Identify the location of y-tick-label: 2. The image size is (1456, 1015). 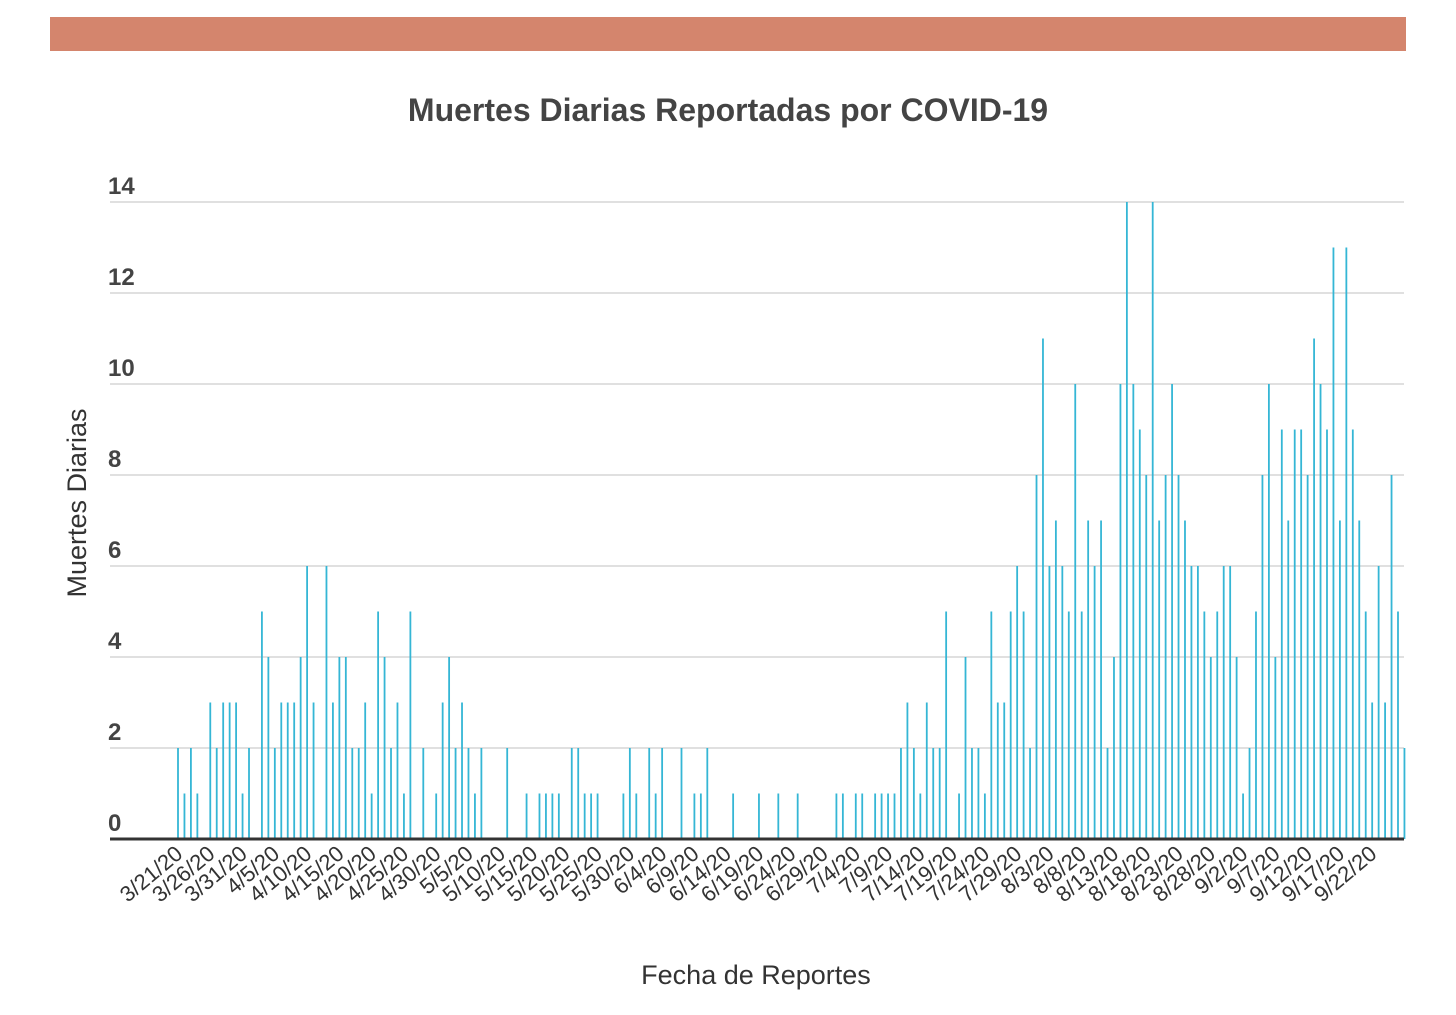
(114, 732).